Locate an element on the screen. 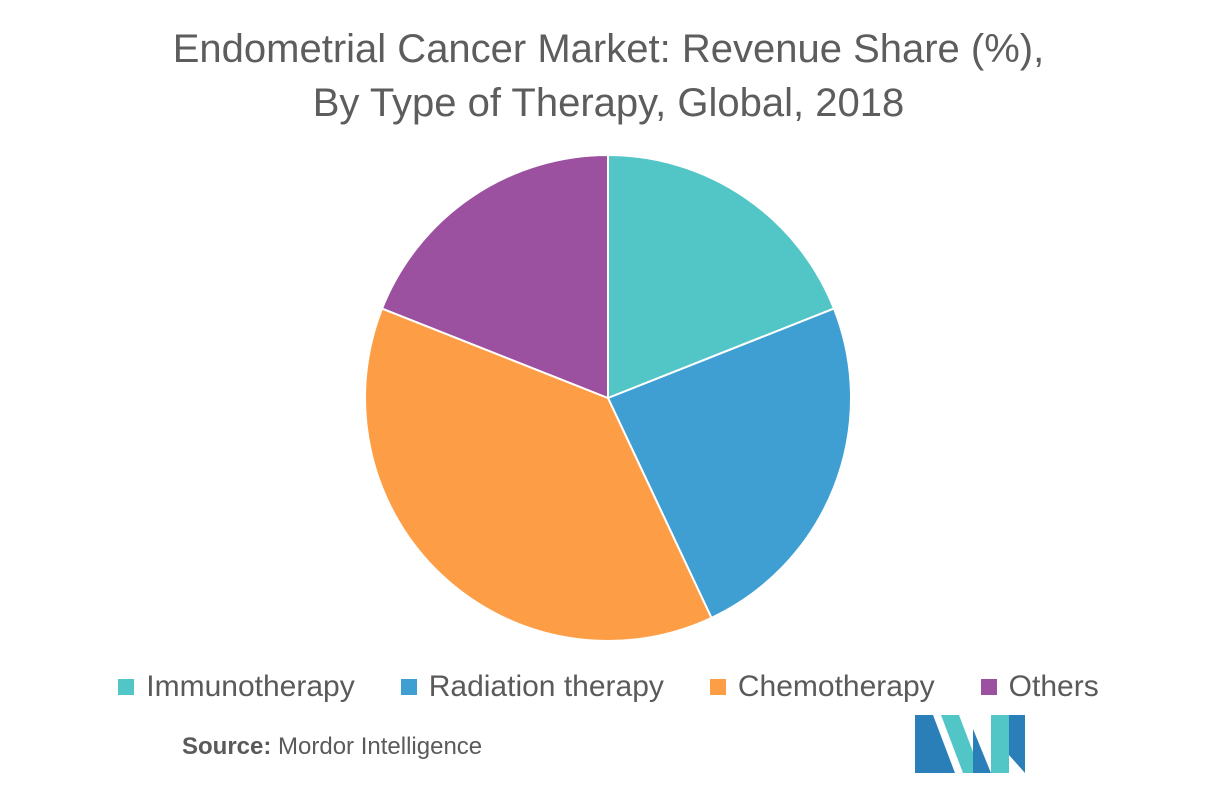 The image size is (1217, 785). legend-swatch-radiation-therapy is located at coordinates (408, 687).